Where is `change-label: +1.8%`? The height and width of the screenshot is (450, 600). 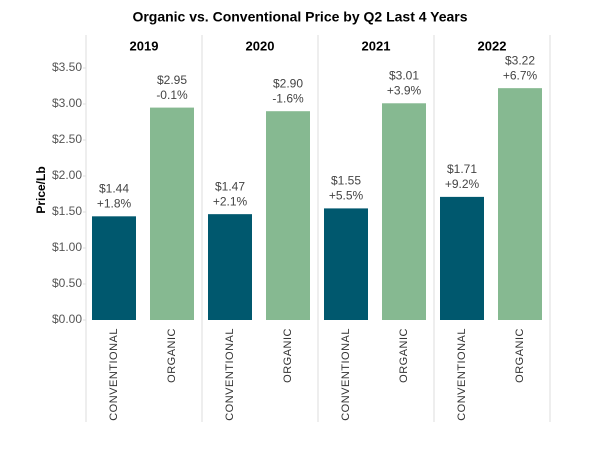
change-label: +1.8% is located at coordinates (114, 203).